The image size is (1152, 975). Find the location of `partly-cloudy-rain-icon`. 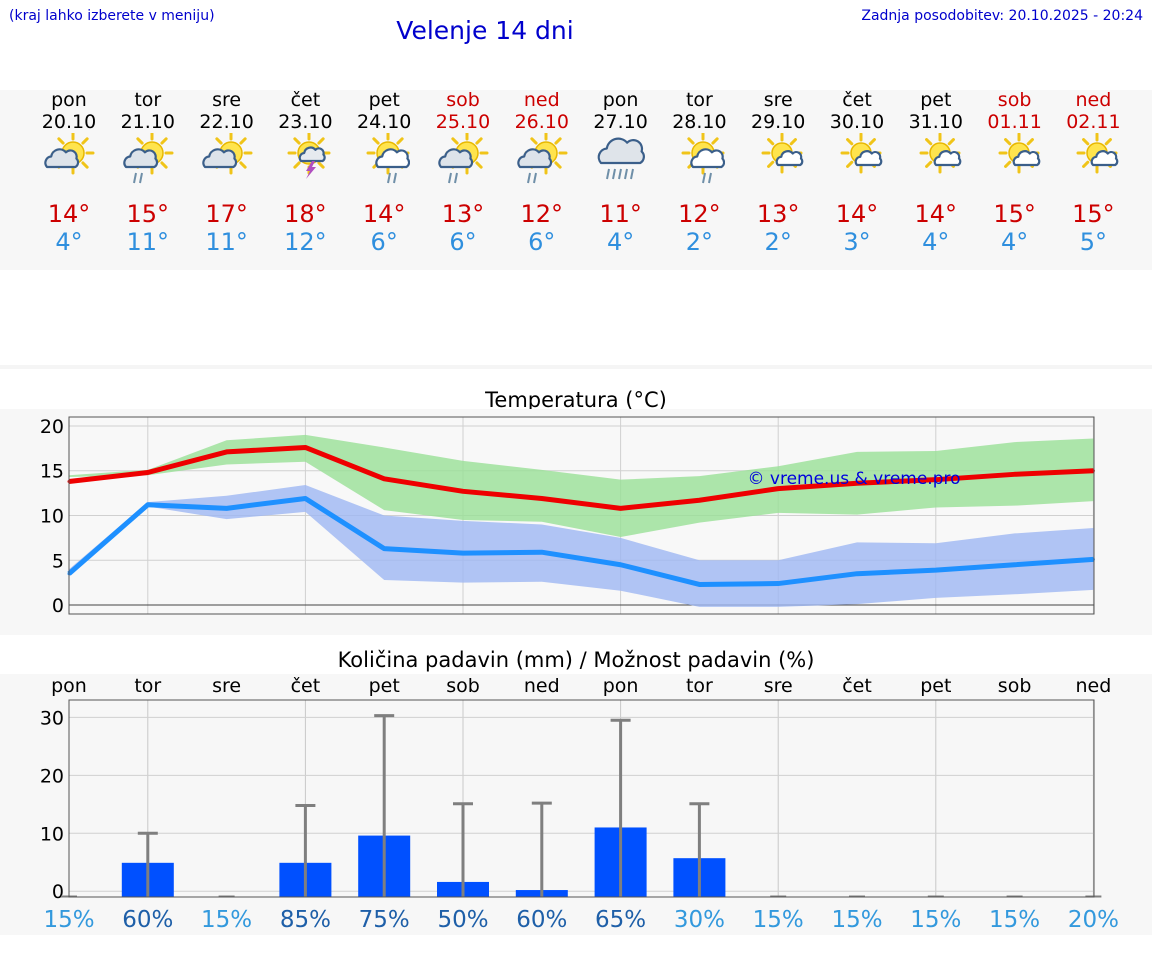

partly-cloudy-rain-icon is located at coordinates (542, 158).